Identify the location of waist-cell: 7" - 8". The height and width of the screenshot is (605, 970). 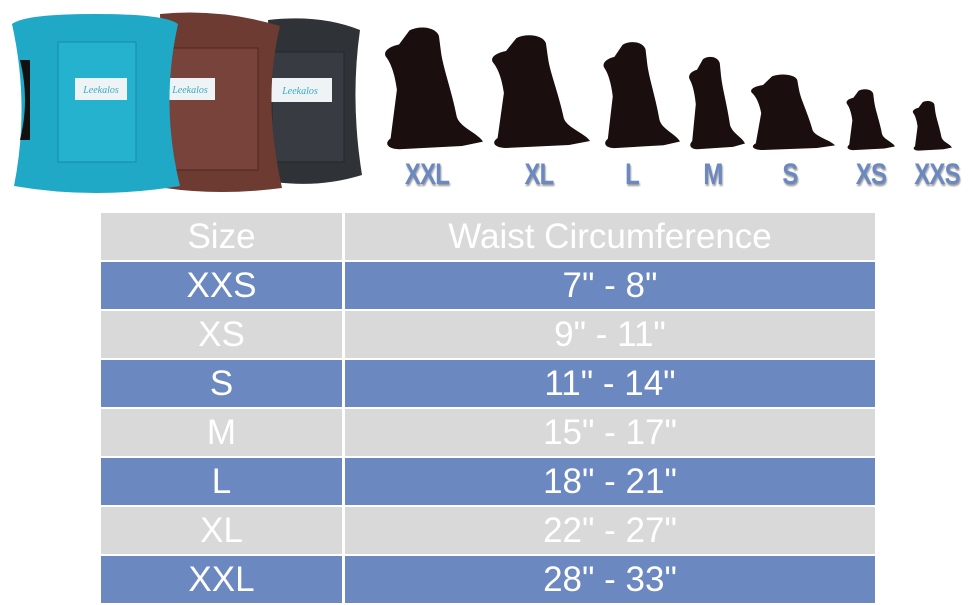
(610, 285).